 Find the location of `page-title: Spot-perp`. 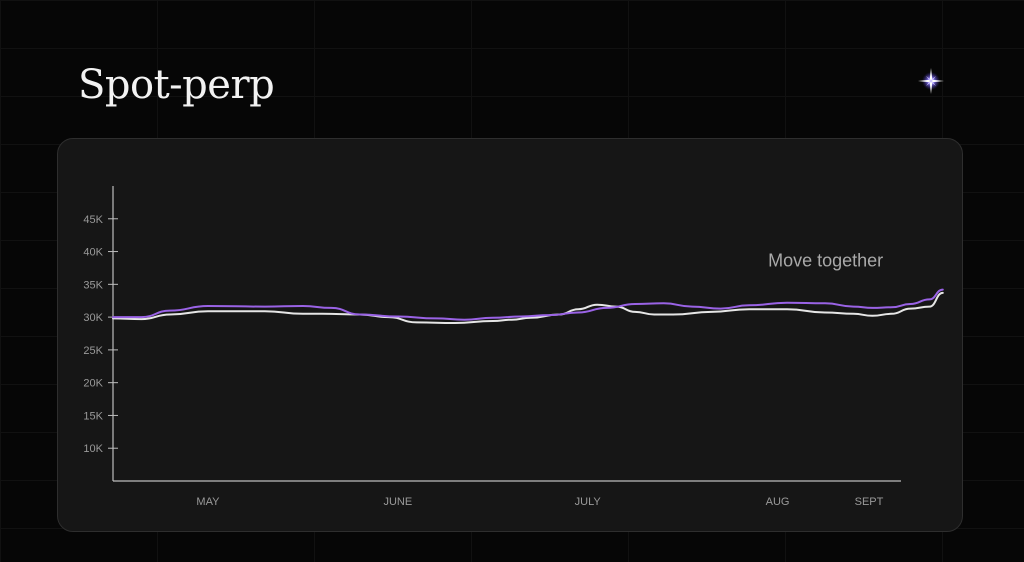

page-title: Spot-perp is located at coordinates (176, 85).